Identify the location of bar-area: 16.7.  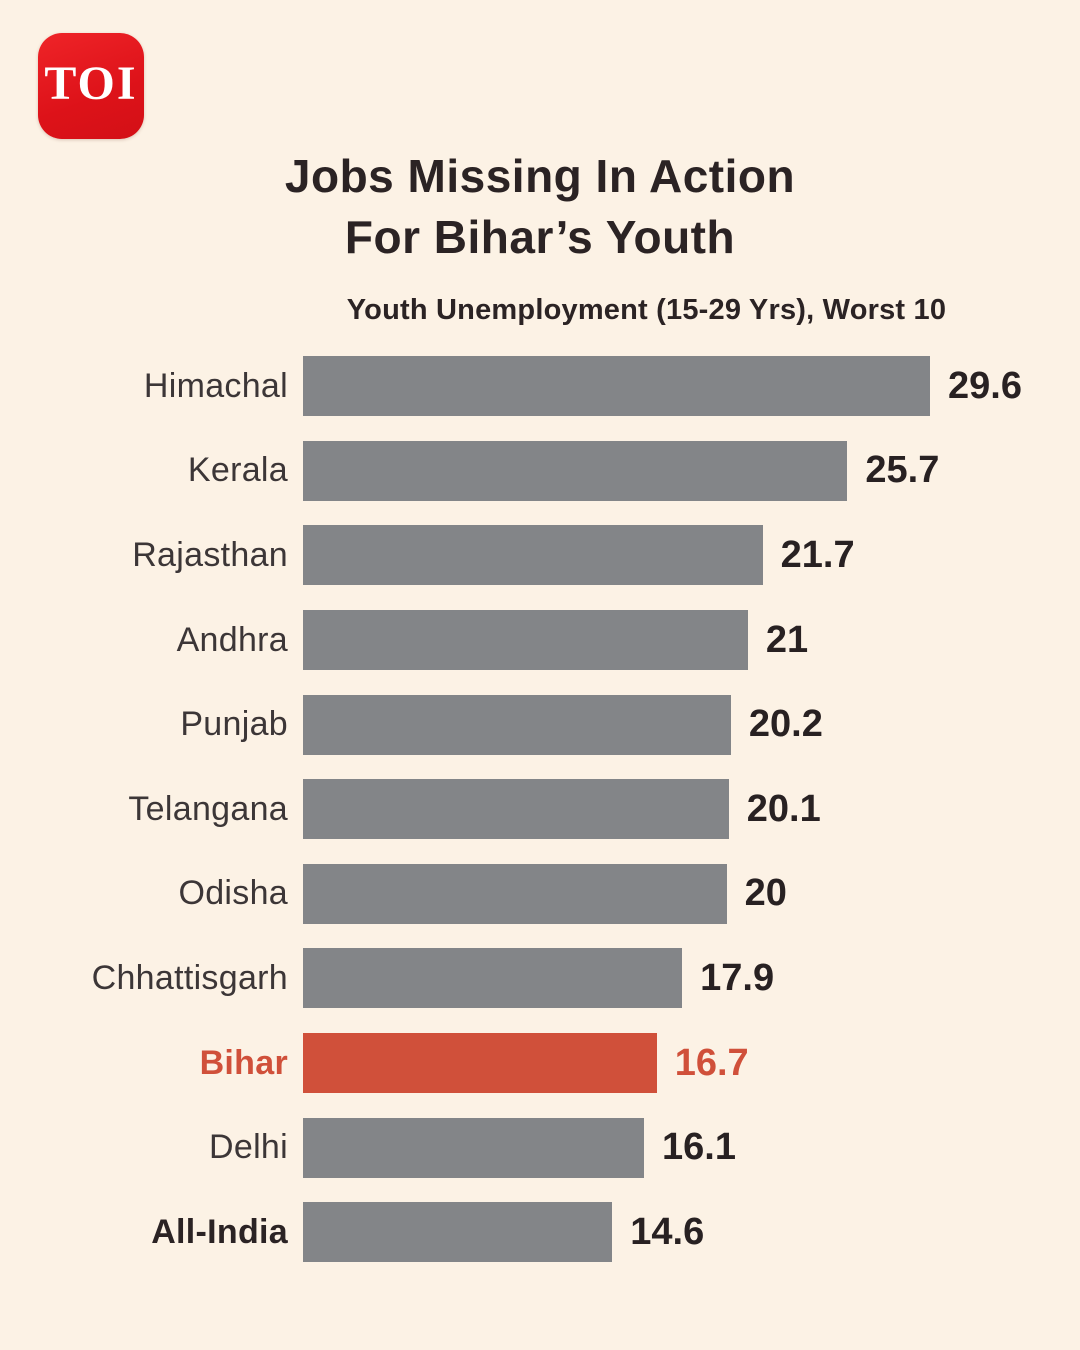
(691, 1063).